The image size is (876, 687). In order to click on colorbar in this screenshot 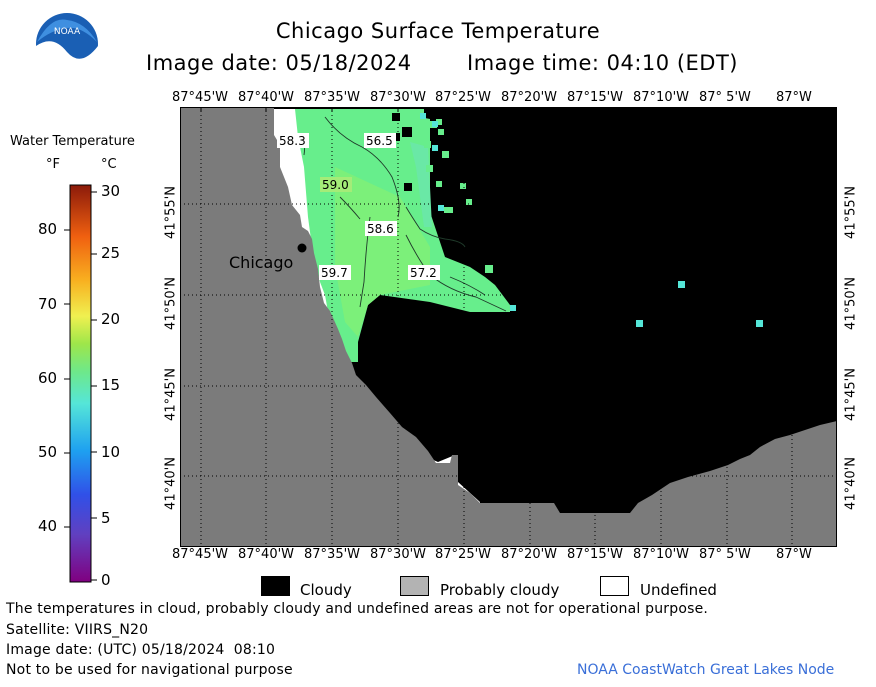, I will do `click(80, 383)`.